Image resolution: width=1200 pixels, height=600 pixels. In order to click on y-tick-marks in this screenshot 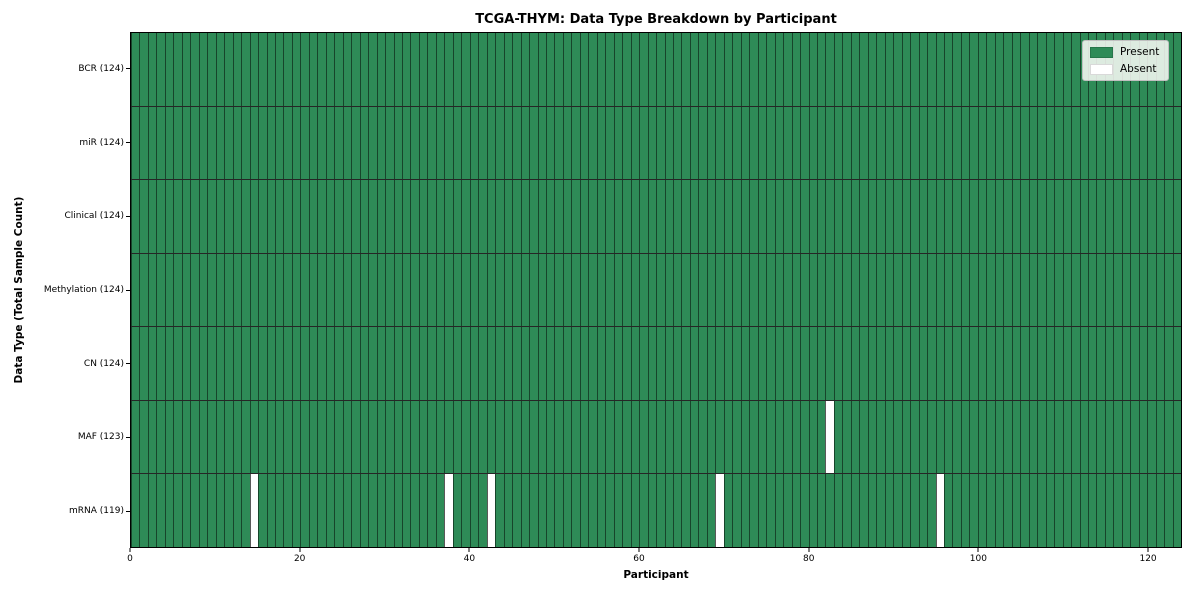, I will do `click(128, 290)`.